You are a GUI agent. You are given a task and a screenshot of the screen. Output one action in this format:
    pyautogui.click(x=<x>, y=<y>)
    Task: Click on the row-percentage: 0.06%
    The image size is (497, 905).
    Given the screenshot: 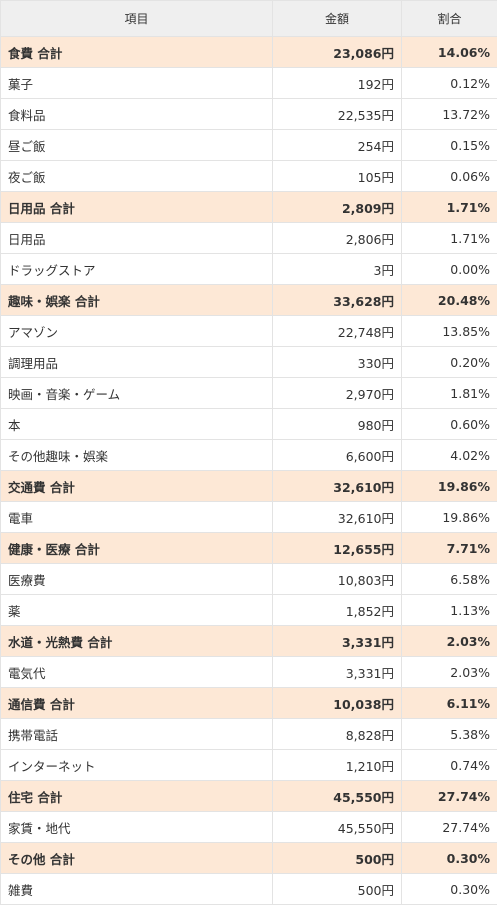 What is the action you would take?
    pyautogui.click(x=449, y=176)
    